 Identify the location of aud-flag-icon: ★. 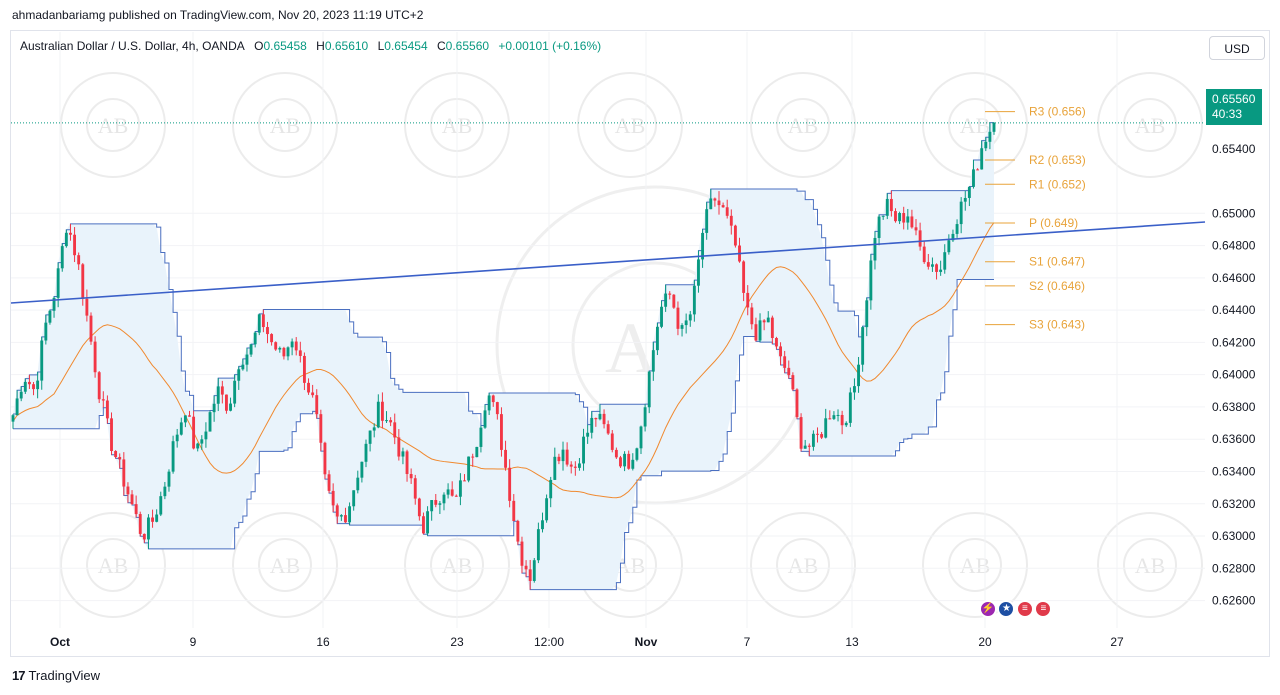
(1006, 609).